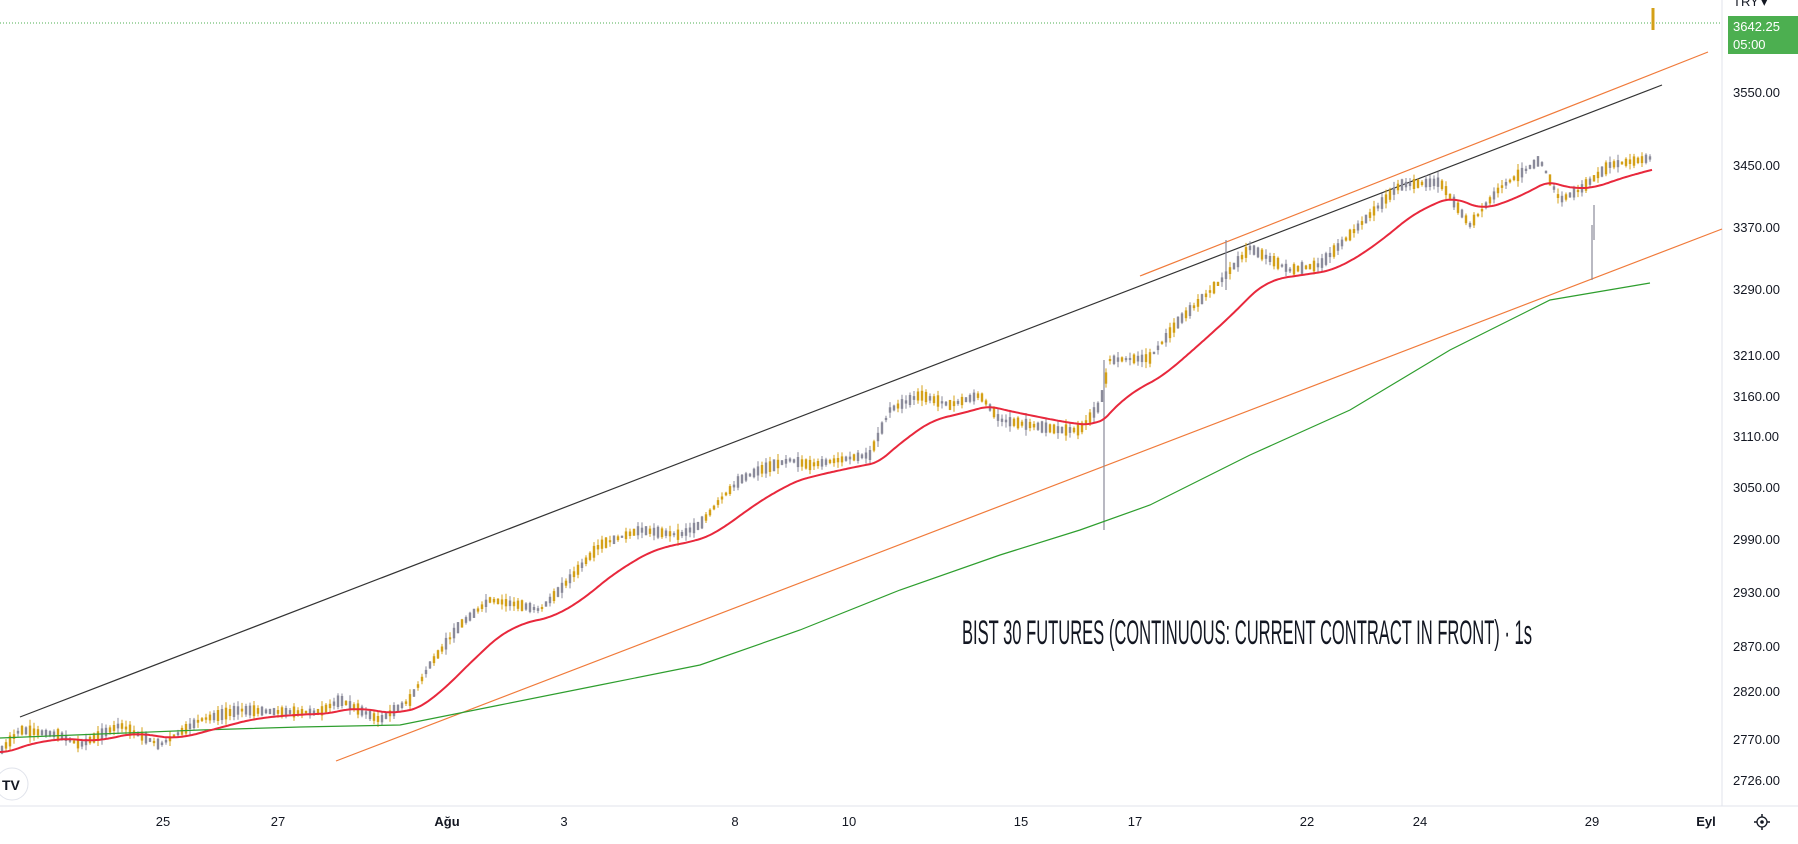 The width and height of the screenshot is (1798, 844). What do you see at coordinates (1763, 35) in the screenshot?
I see `last-price-badge` at bounding box center [1763, 35].